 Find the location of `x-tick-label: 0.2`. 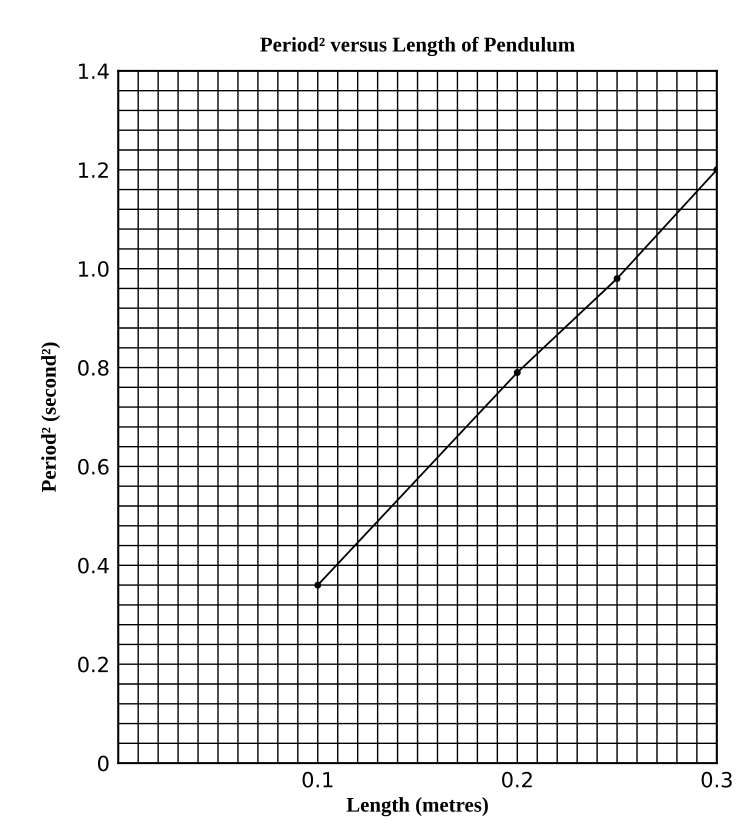

x-tick-label: 0.2 is located at coordinates (517, 780).